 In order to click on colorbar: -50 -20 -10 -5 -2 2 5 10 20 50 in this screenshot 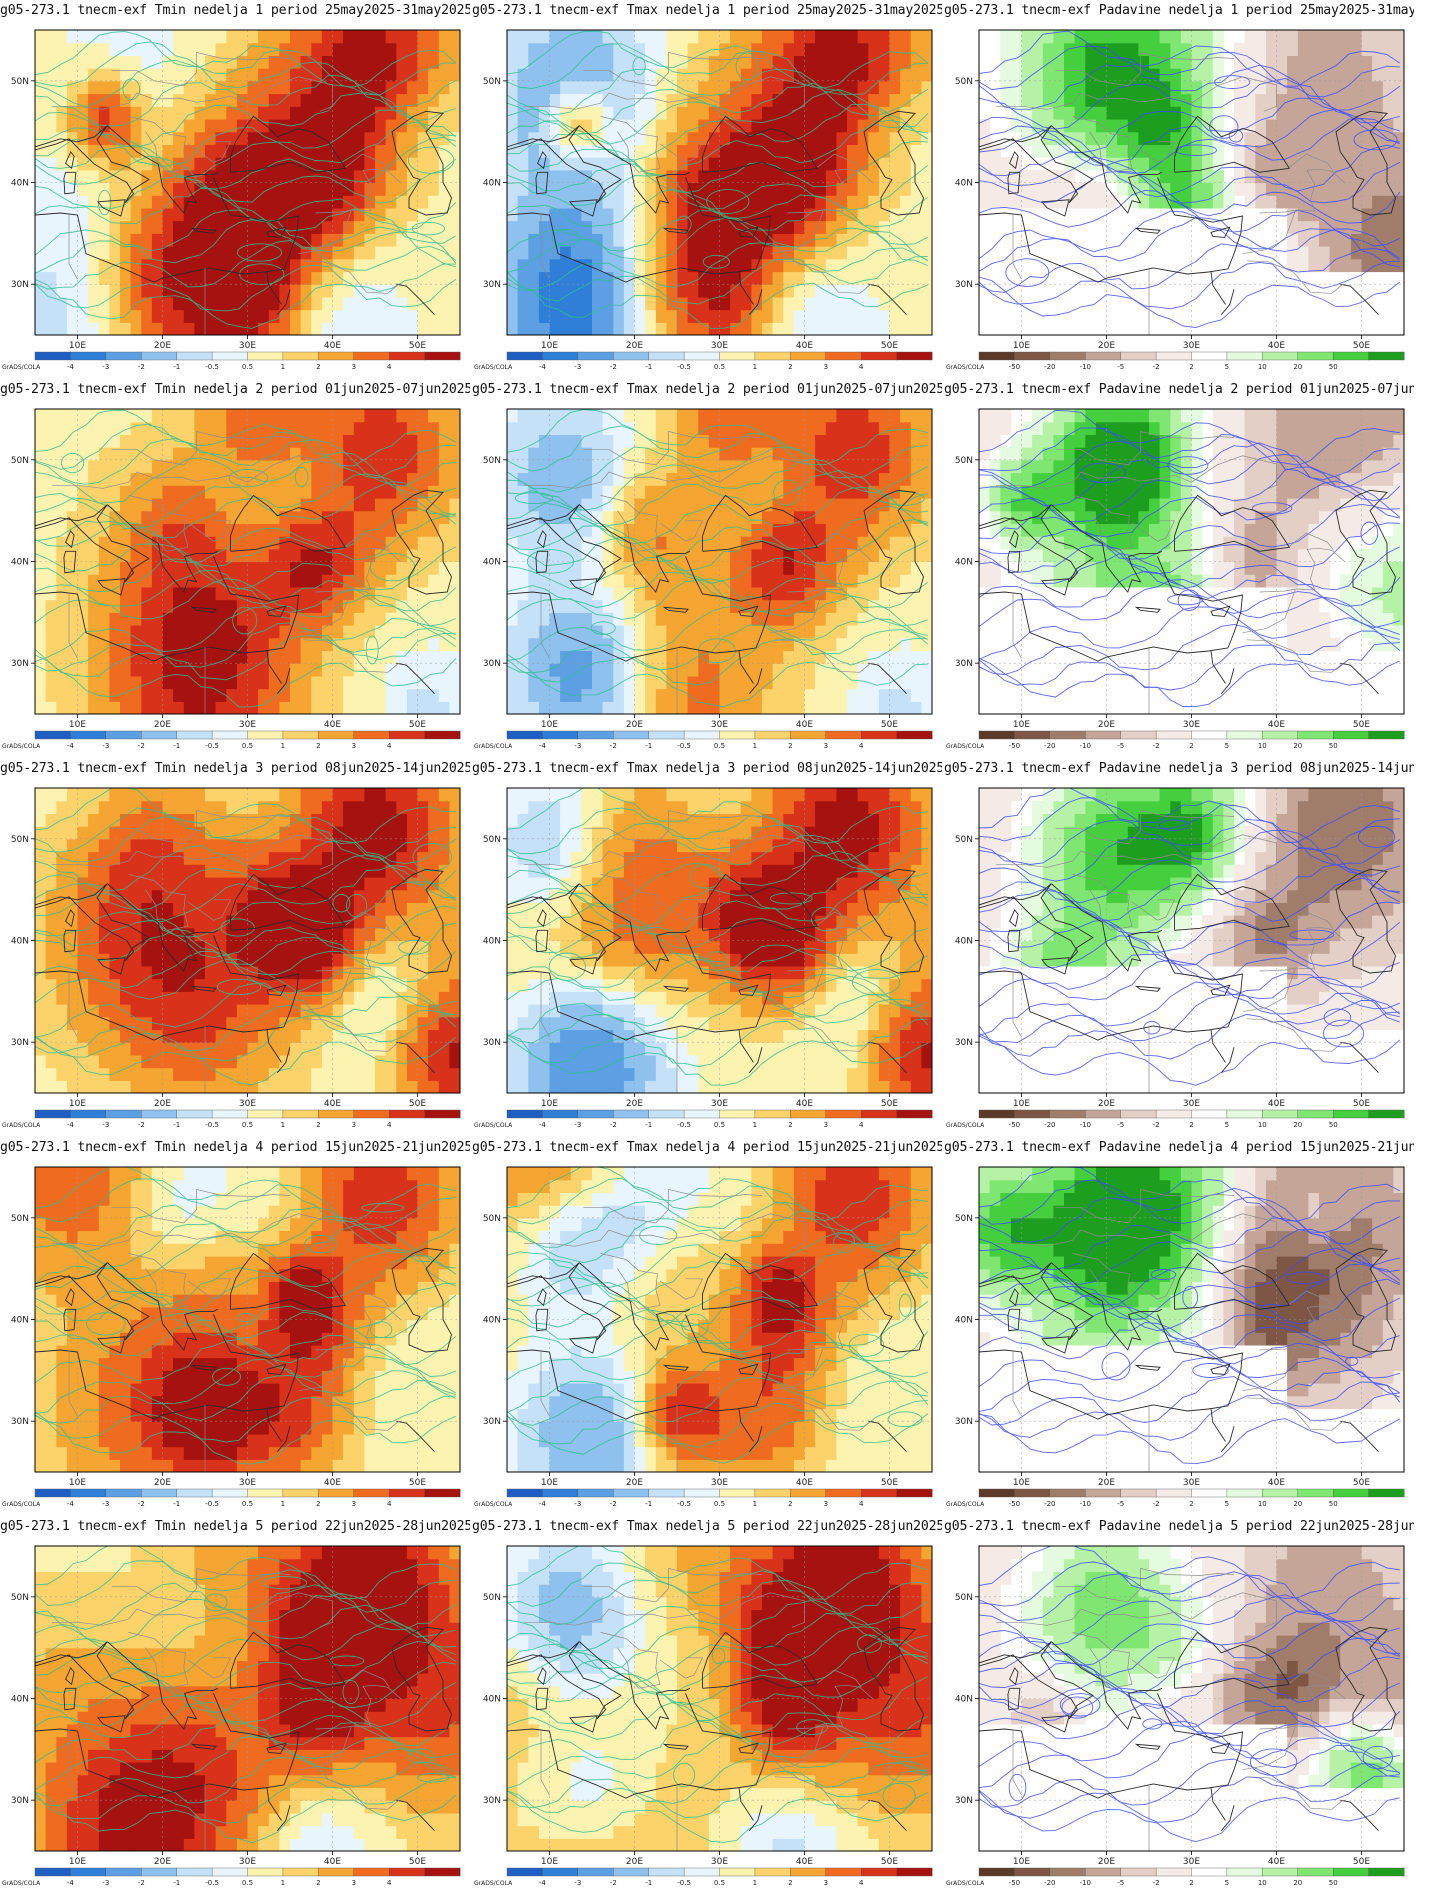, I will do `click(1191, 1498)`.